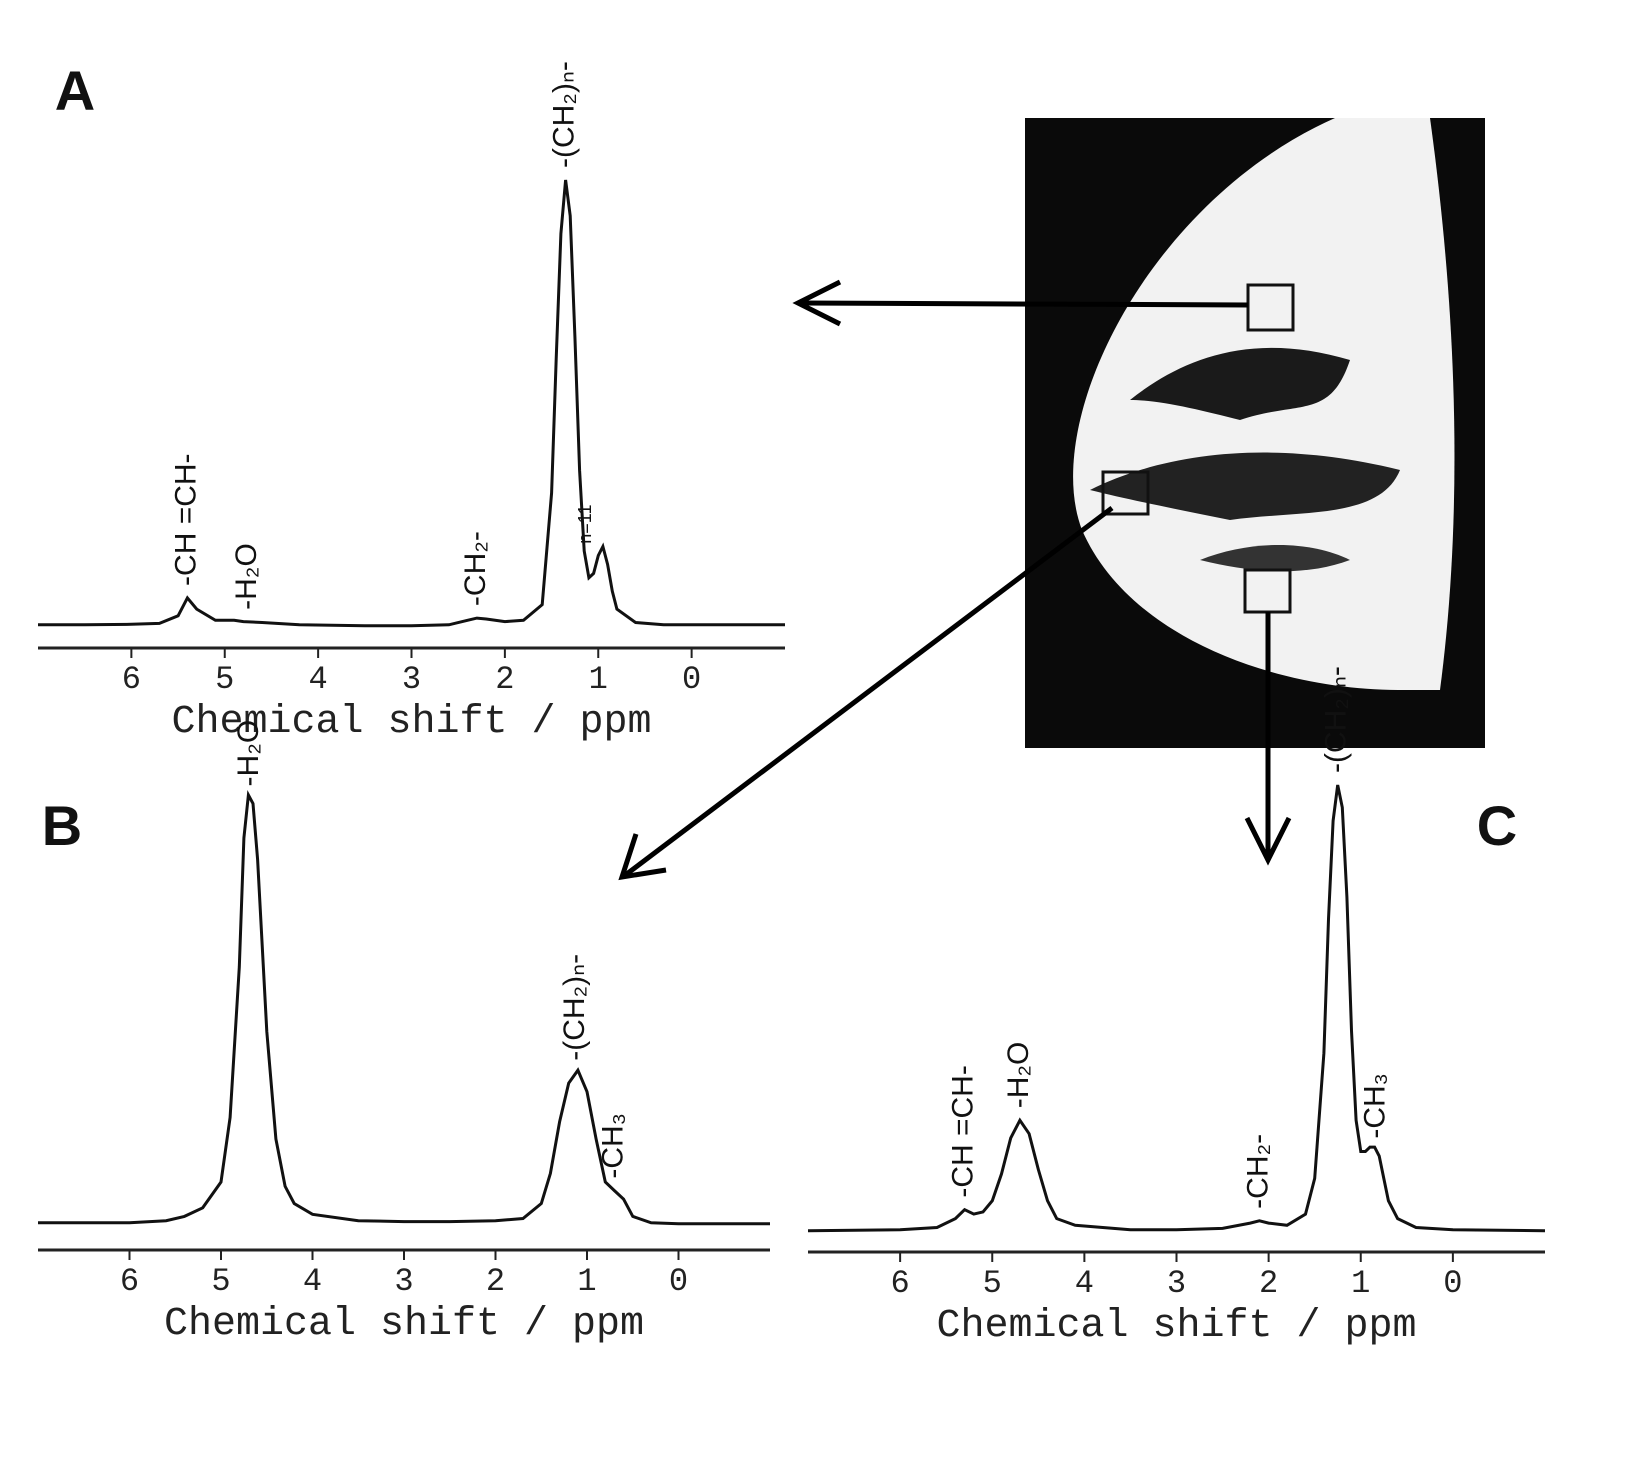  I want to click on peak-note: n=11, so click(585, 524).